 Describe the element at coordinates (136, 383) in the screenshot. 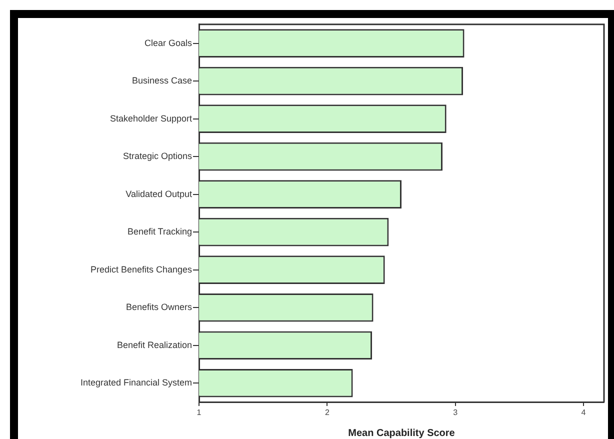

I see `y-tick-label: Integrated Financial System` at that location.